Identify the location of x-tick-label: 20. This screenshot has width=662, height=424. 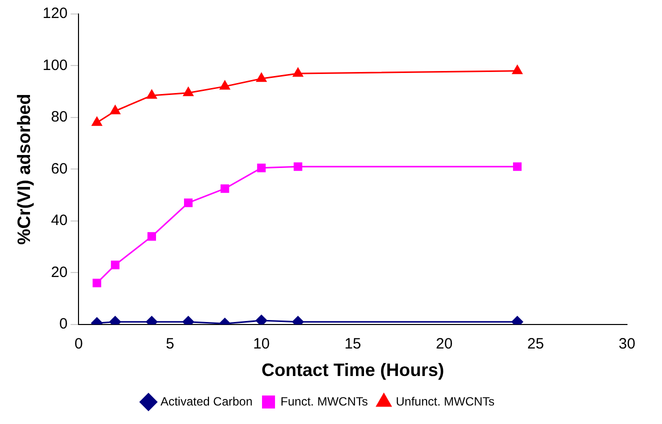
(444, 344).